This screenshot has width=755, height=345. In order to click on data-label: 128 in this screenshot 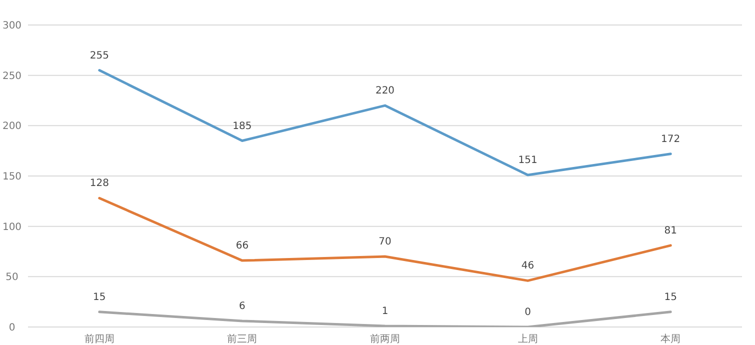, I will do `click(99, 184)`.